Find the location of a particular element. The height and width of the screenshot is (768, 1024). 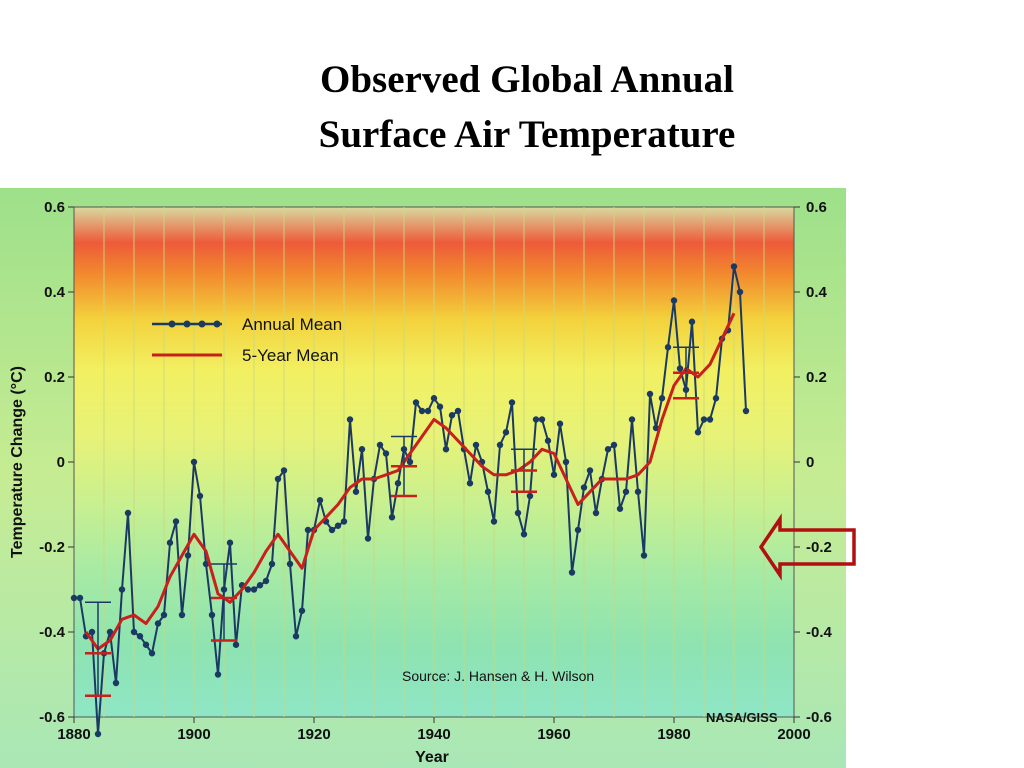

x-tick-label: 1880 is located at coordinates (73, 734).